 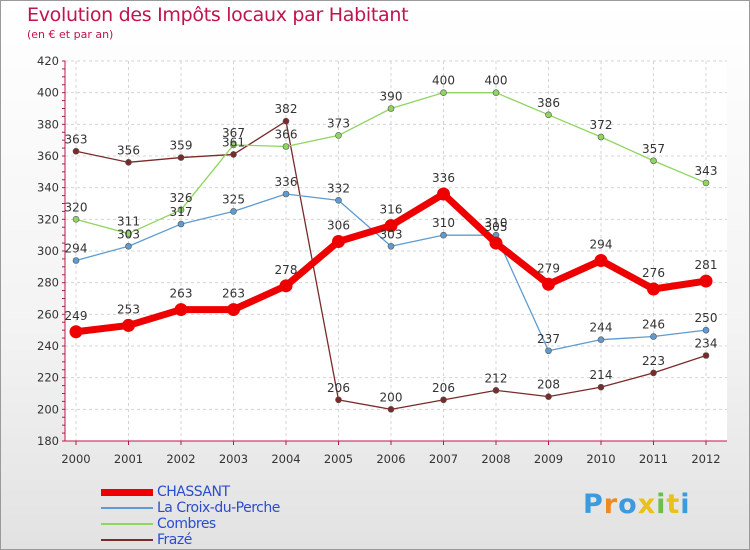 I want to click on data-label: 372, so click(x=601, y=125).